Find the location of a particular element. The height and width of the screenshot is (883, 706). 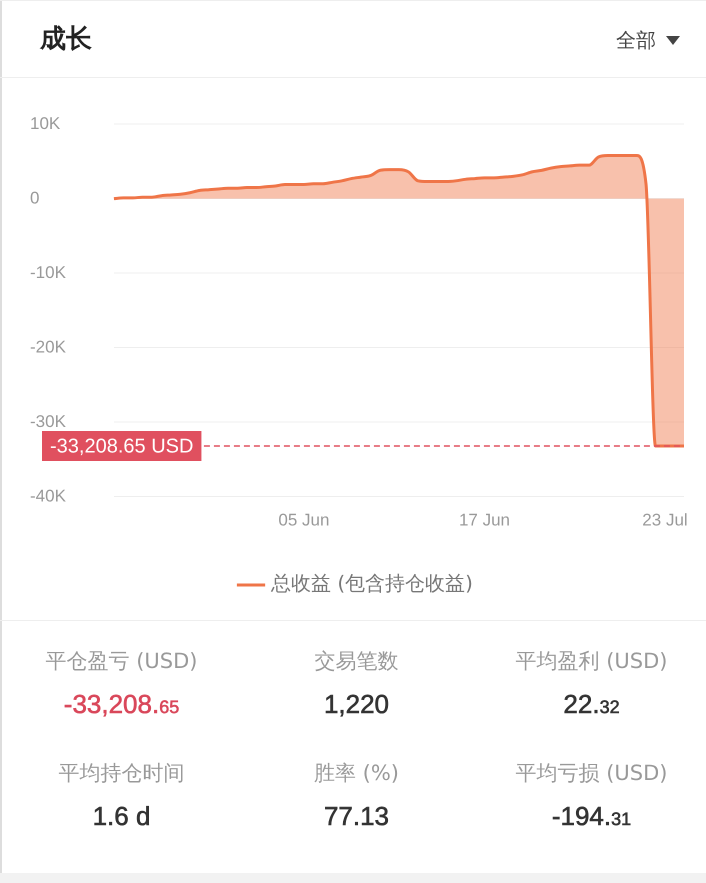

text: 平仓盈亏 (USD) is located at coordinates (121, 661).